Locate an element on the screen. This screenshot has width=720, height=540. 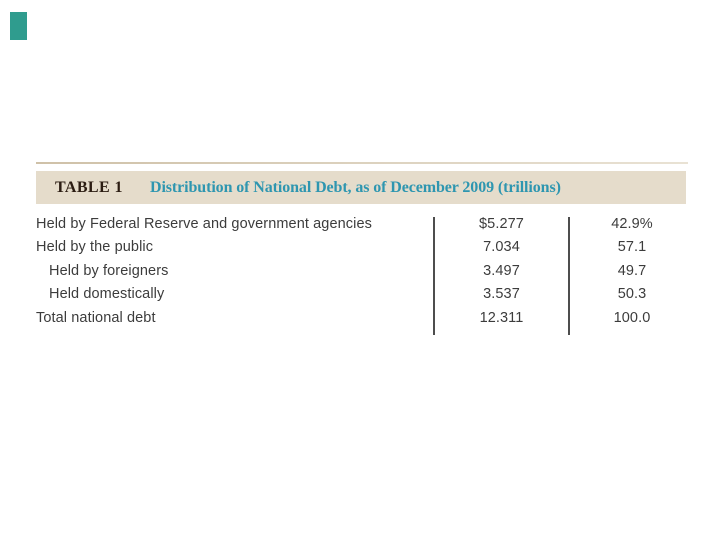
row-percent: 49.7 is located at coordinates (632, 270).